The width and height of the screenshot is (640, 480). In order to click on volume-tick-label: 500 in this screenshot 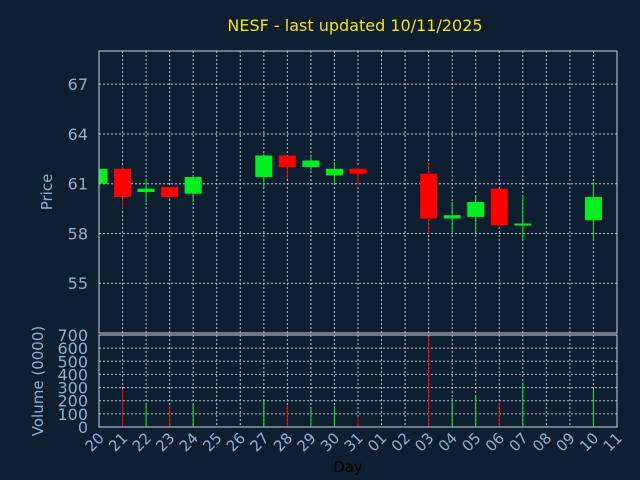, I will do `click(72, 361)`.